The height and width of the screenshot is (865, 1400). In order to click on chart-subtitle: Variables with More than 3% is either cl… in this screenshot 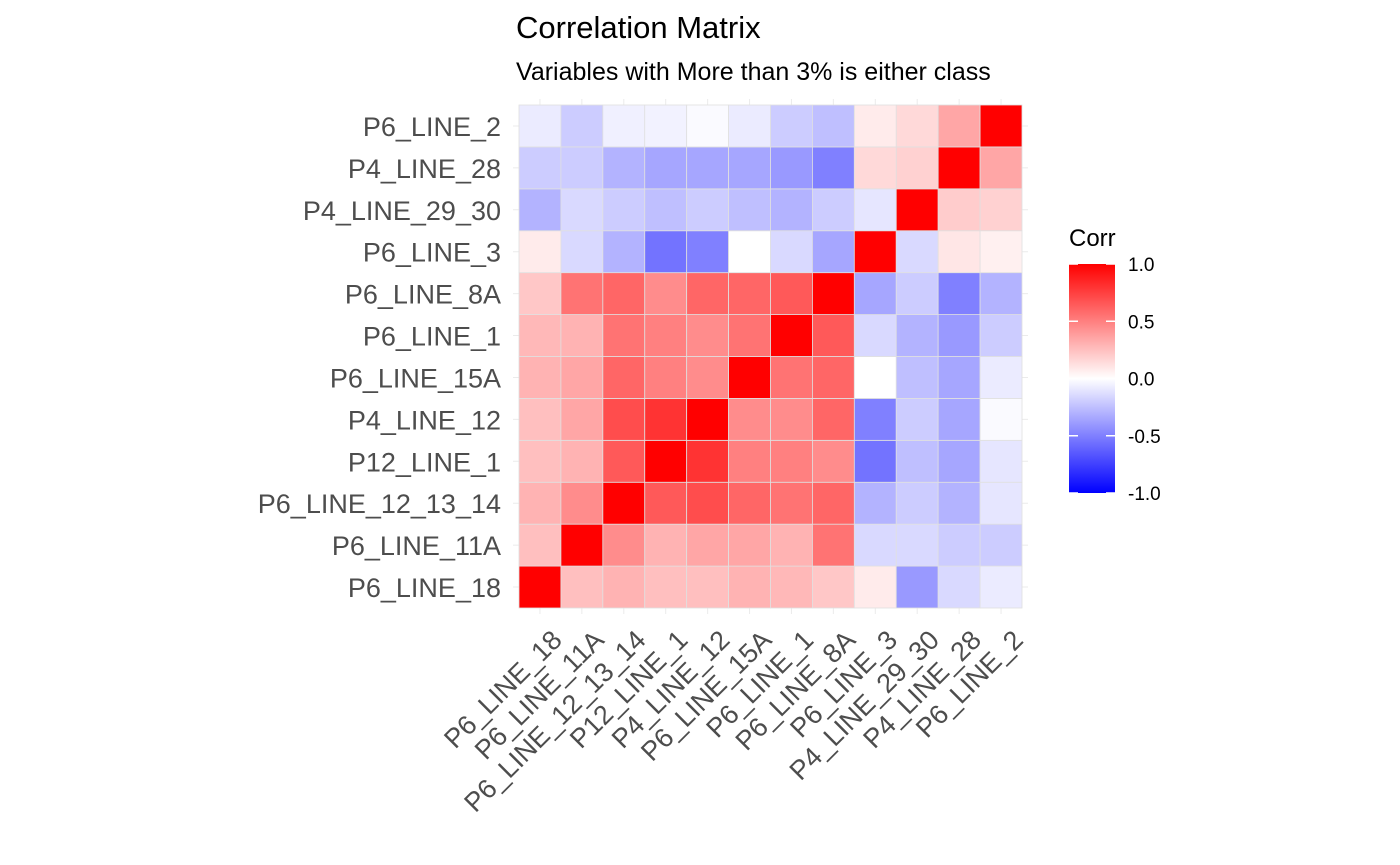, I will do `click(753, 72)`.